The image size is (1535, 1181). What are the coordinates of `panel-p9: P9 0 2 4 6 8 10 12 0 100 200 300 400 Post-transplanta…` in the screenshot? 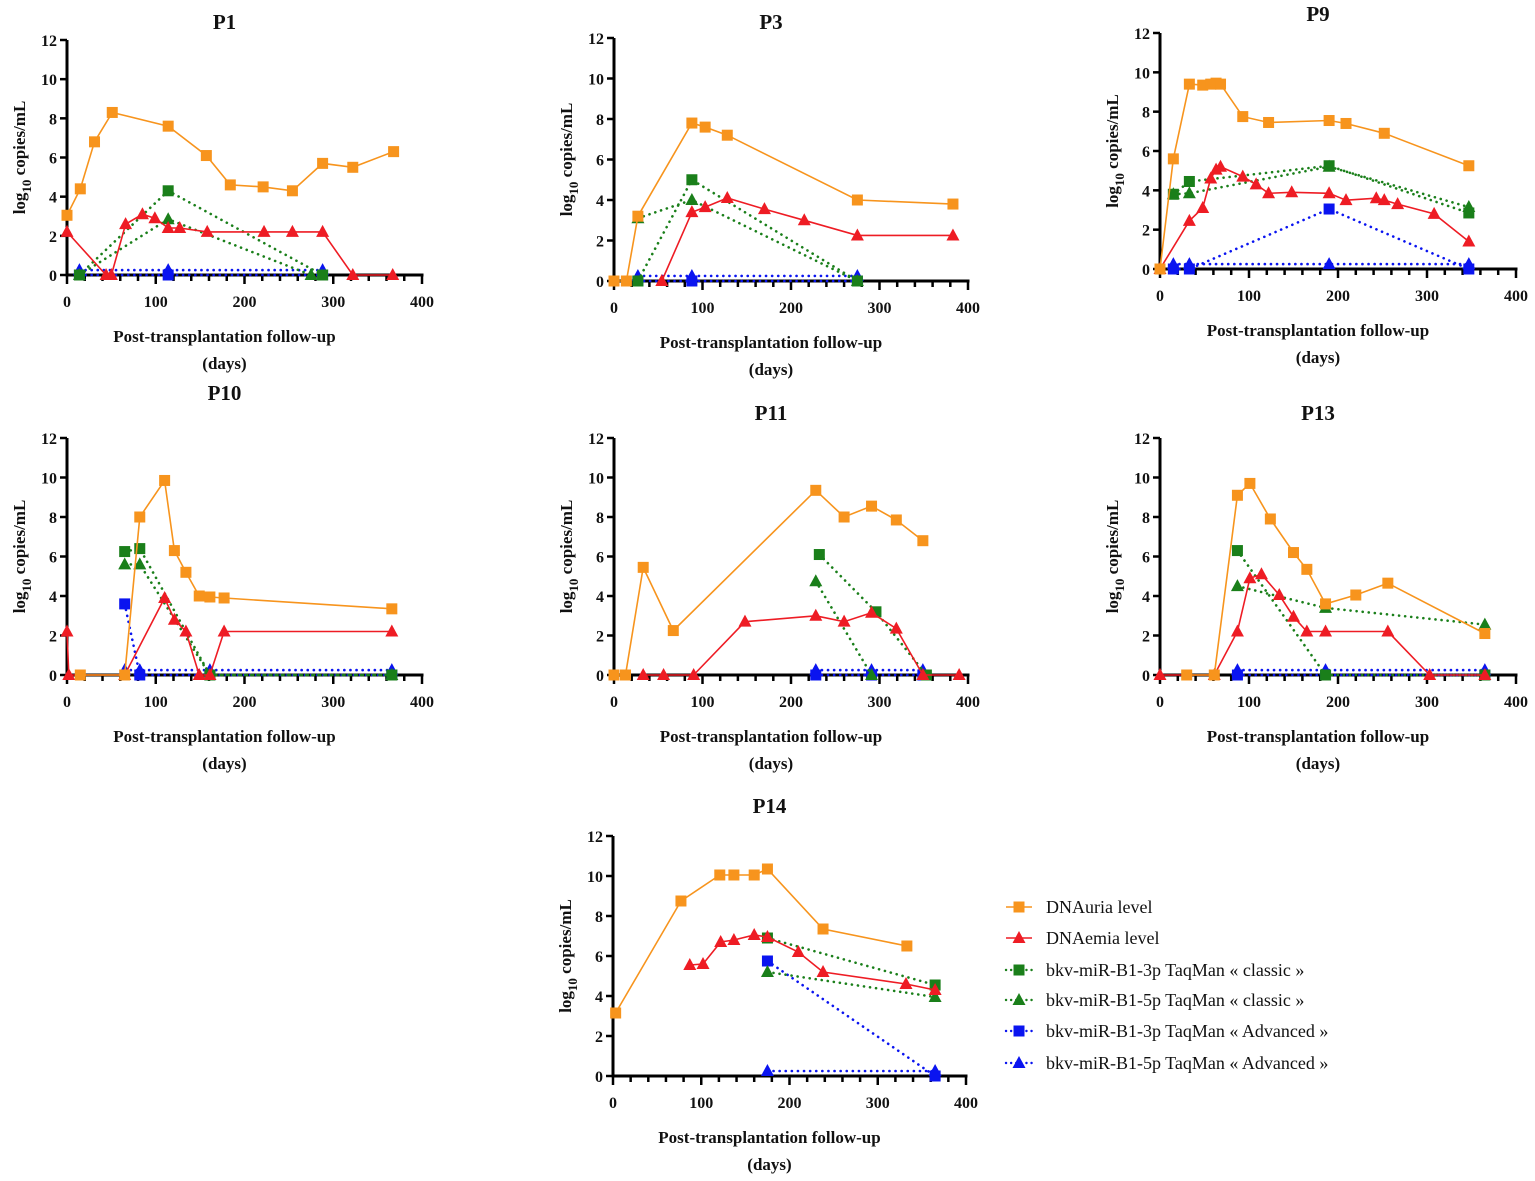 It's located at (1315, 184).